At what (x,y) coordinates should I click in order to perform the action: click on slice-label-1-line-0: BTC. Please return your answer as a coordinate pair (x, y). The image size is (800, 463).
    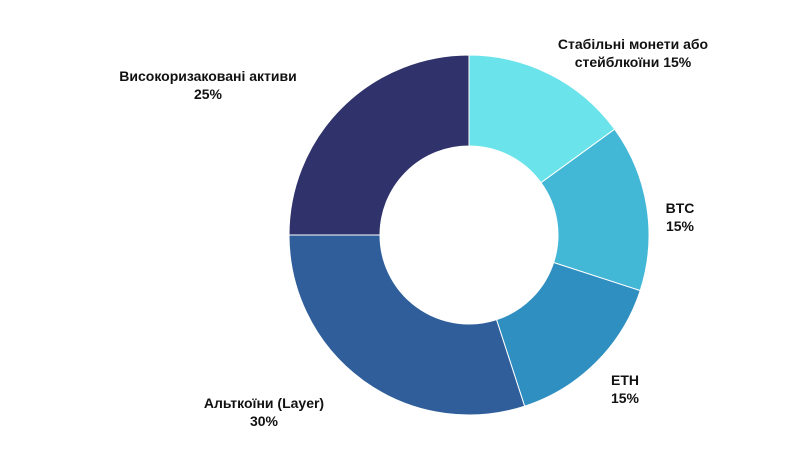
    Looking at the image, I should click on (680, 208).